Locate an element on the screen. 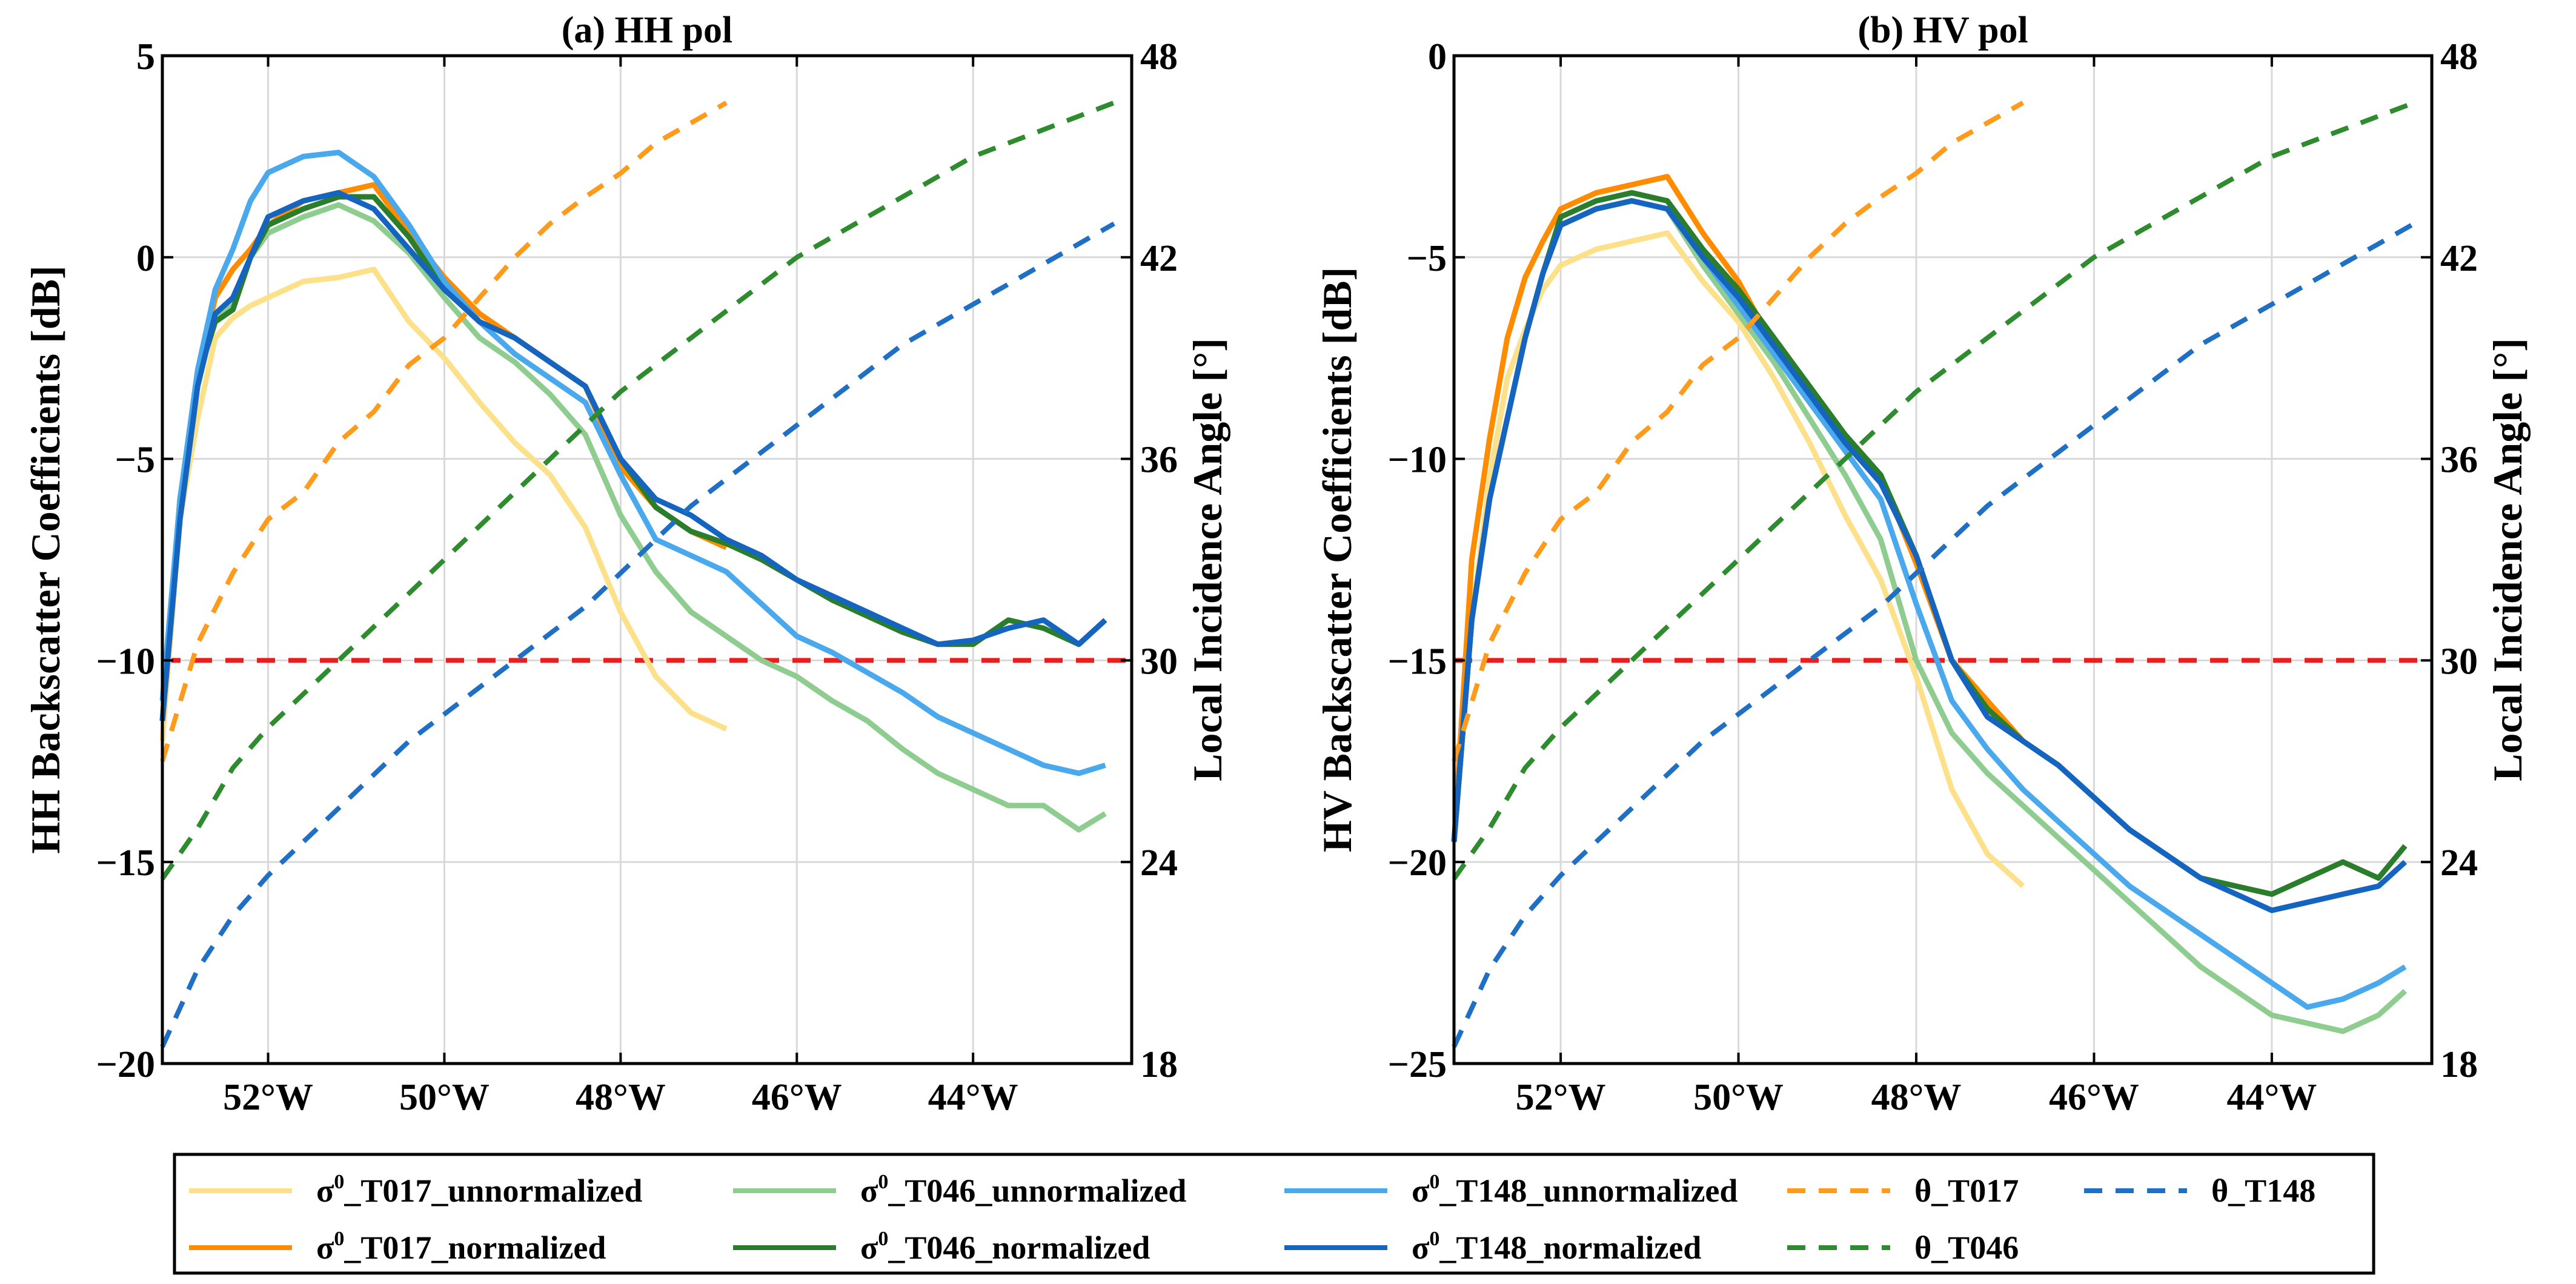 The height and width of the screenshot is (1284, 2576). legend-label-base: θ_T017 is located at coordinates (1966, 1191).